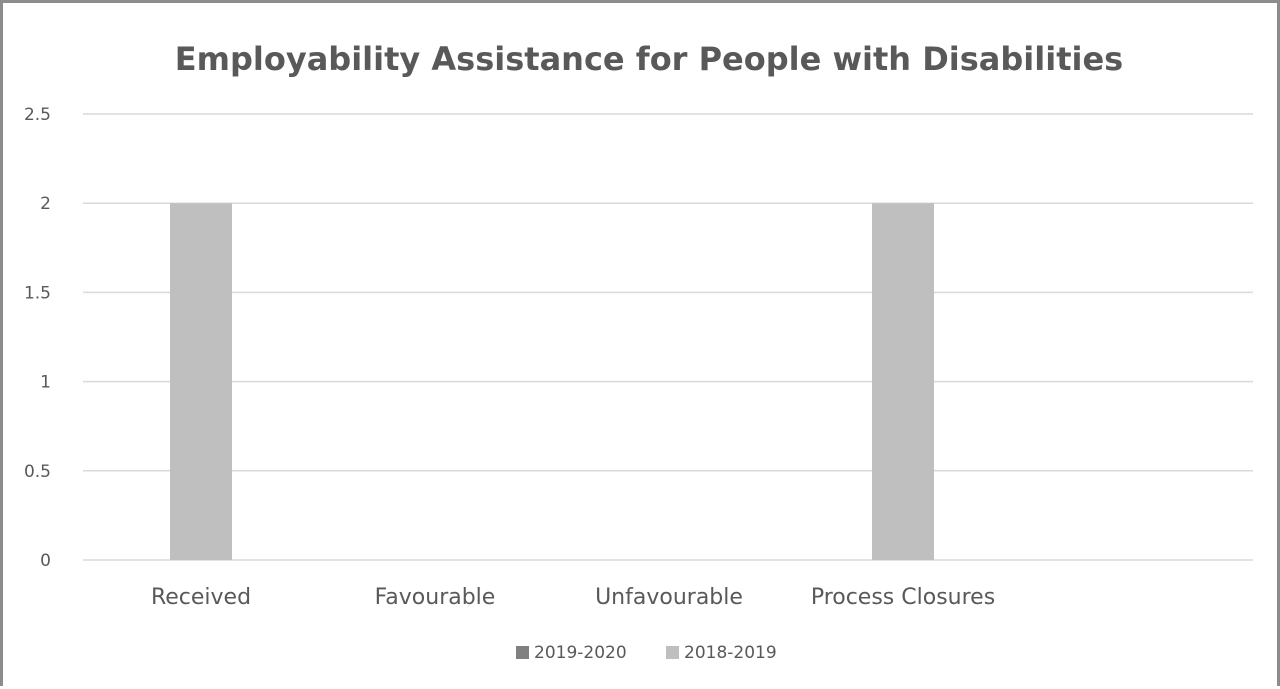  I want to click on y-axis-ticks: 0 0.5 1 1.5 2 2.5, so click(37, 338).